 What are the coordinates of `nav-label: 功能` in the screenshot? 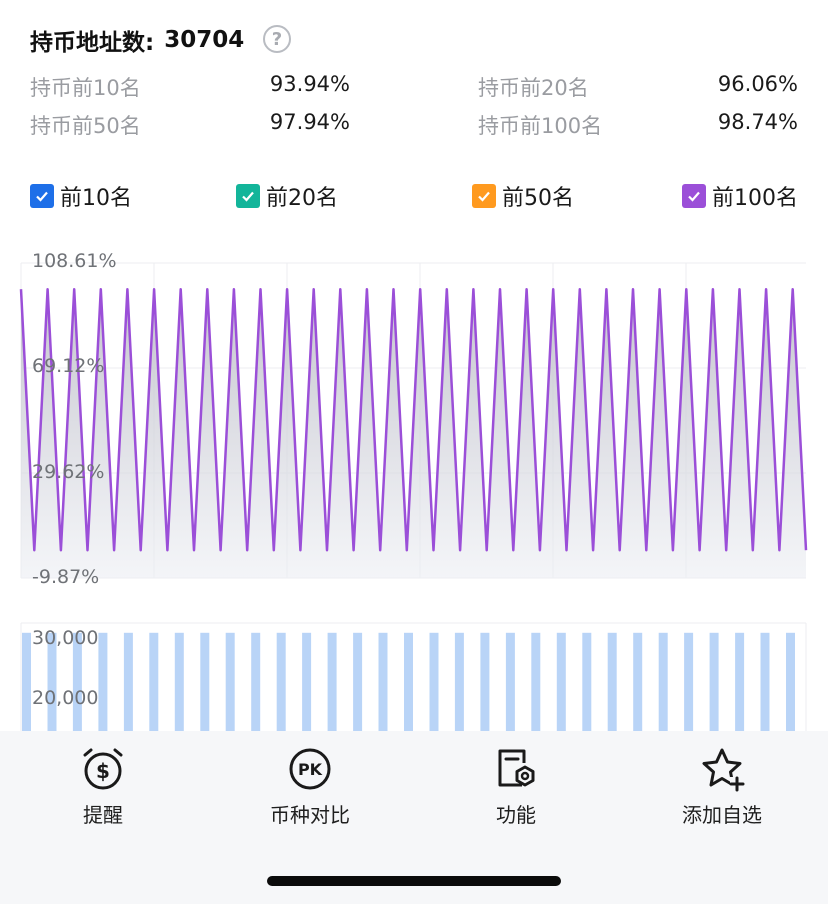 It's located at (516, 815).